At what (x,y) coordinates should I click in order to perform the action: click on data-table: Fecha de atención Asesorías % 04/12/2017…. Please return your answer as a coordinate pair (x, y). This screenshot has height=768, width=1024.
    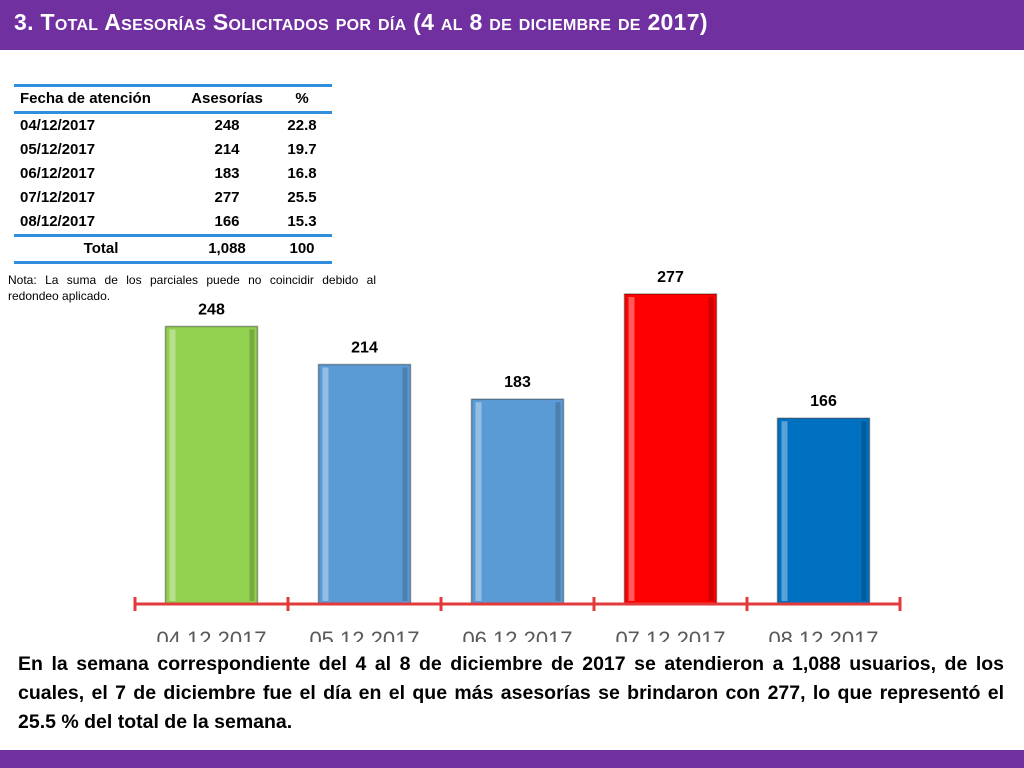
    Looking at the image, I should click on (173, 174).